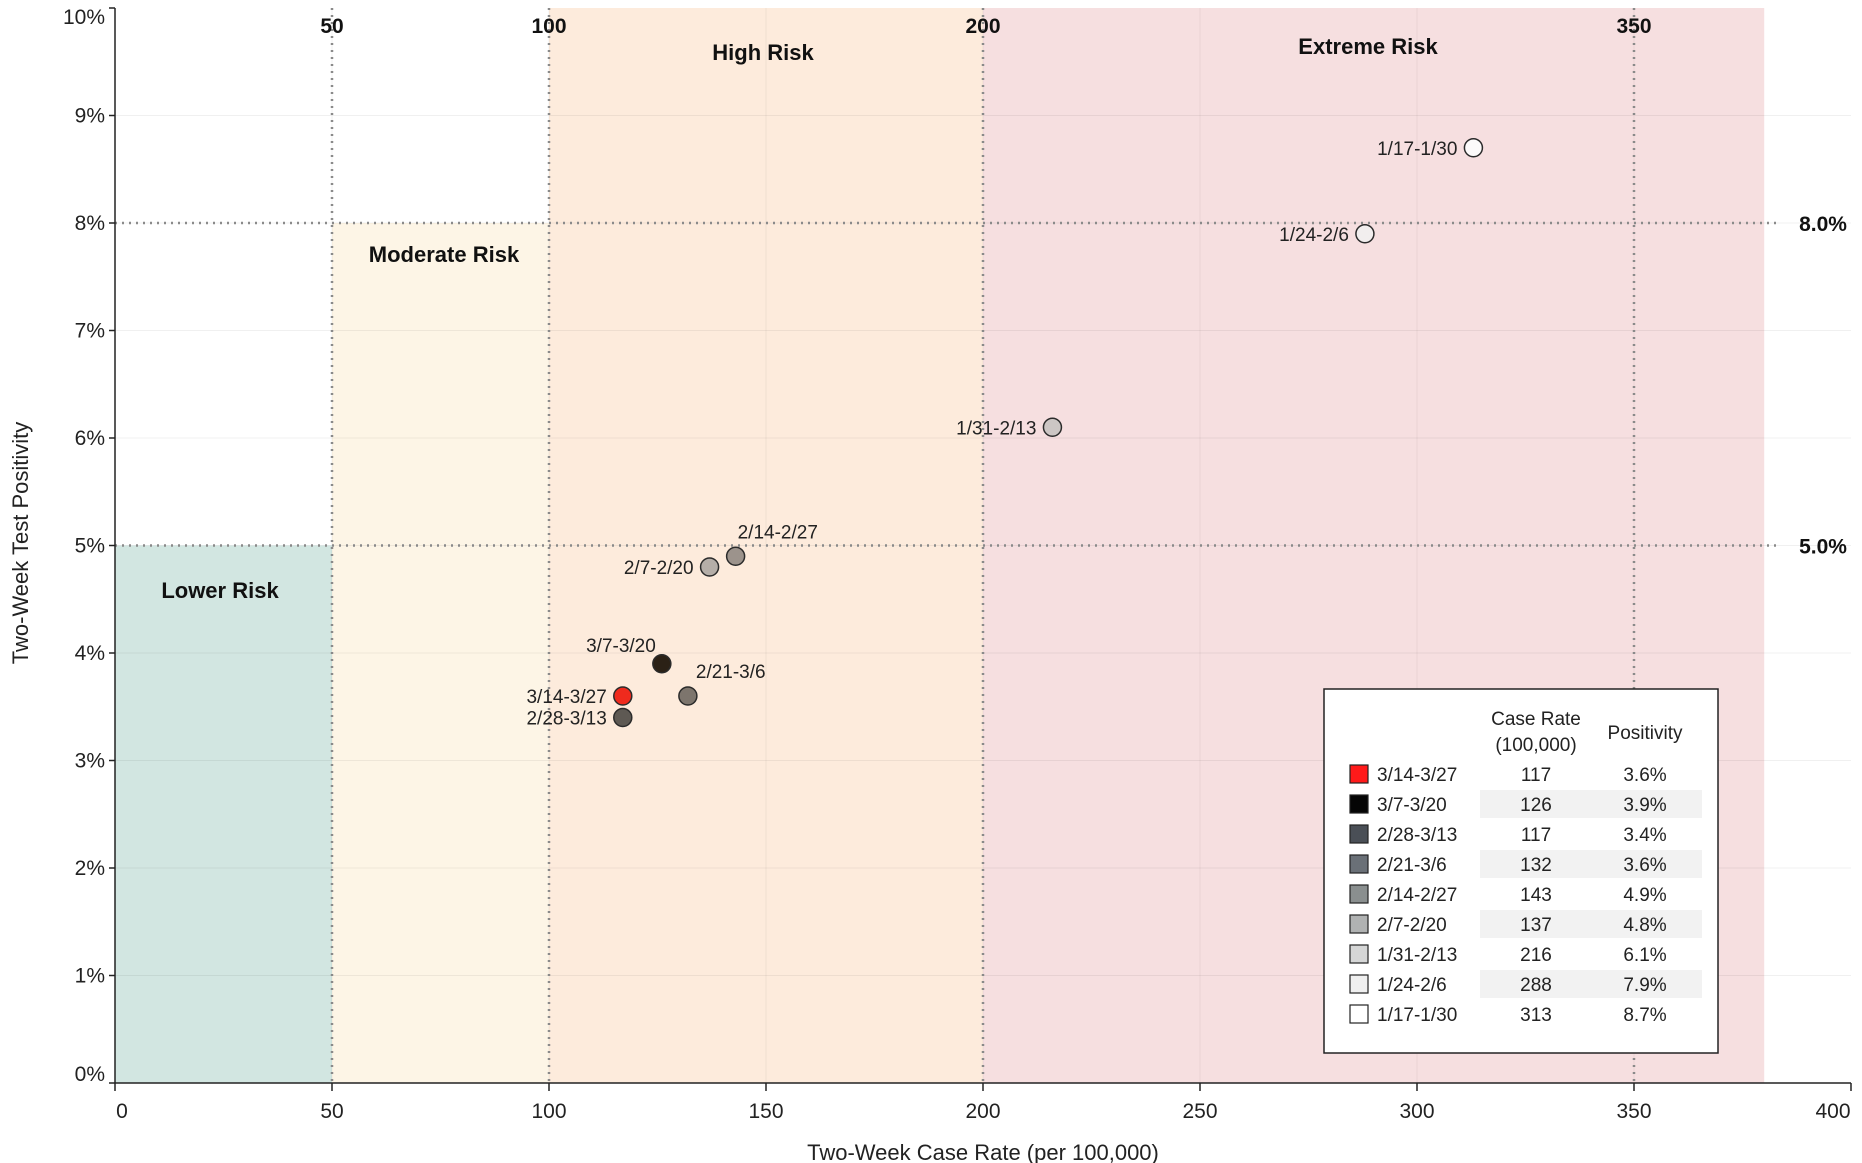 Image resolution: width=1862 pixels, height=1163 pixels. I want to click on legend-row-positivity: 3.9%, so click(1644, 805).